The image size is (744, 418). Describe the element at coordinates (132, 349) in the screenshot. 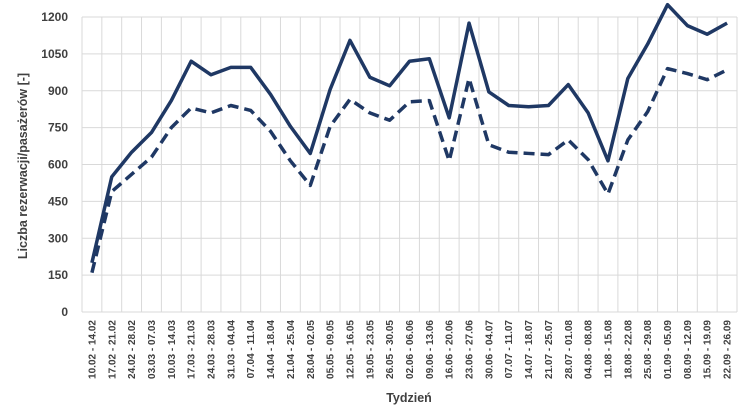

I see `x-tick-label: 24.02 - 28.02` at that location.